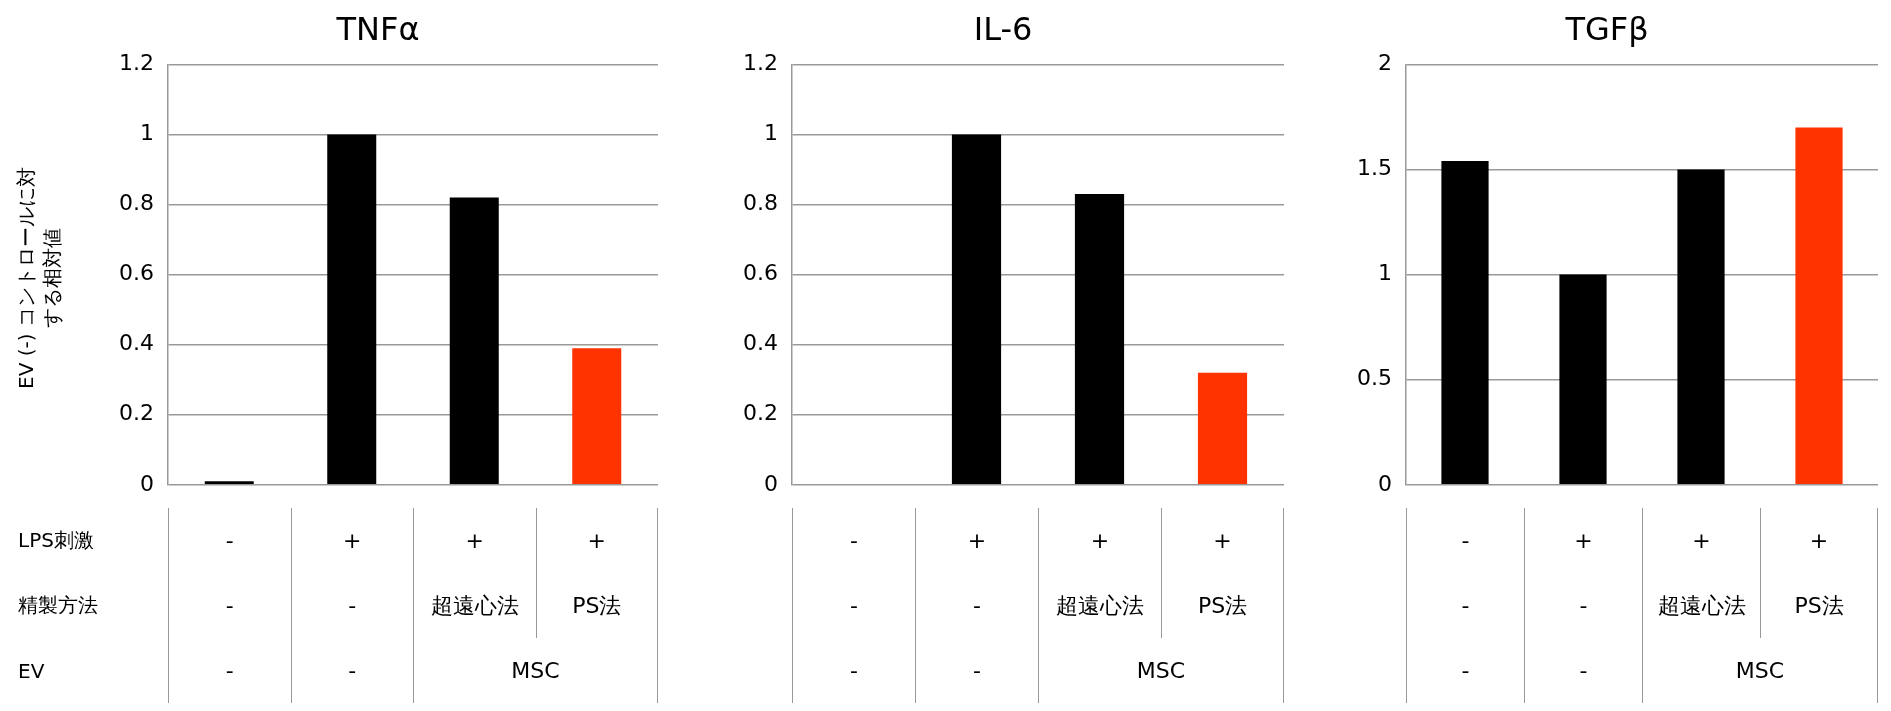 The image size is (1891, 711). Describe the element at coordinates (1606, 28) in the screenshot. I see `chart-title: TGFβ` at that location.